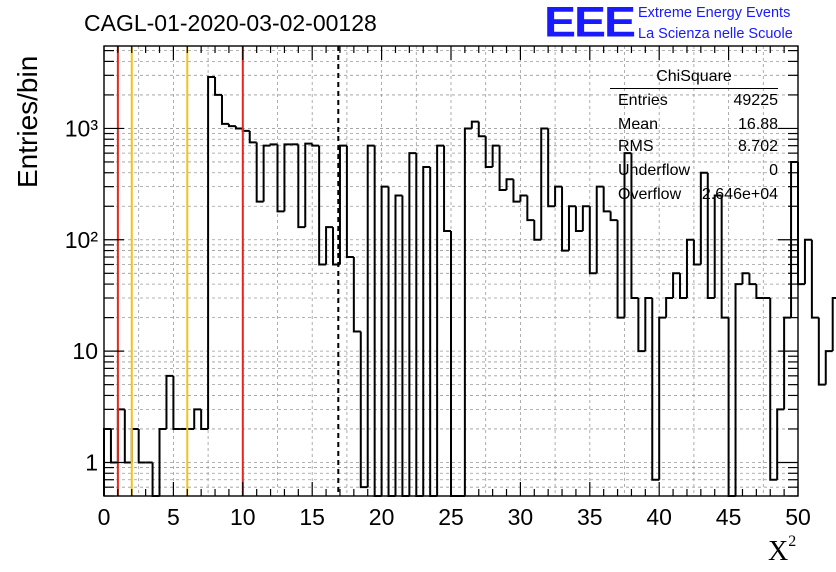 The height and width of the screenshot is (572, 836). What do you see at coordinates (243, 517) in the screenshot?
I see `x-tick-label: 10` at bounding box center [243, 517].